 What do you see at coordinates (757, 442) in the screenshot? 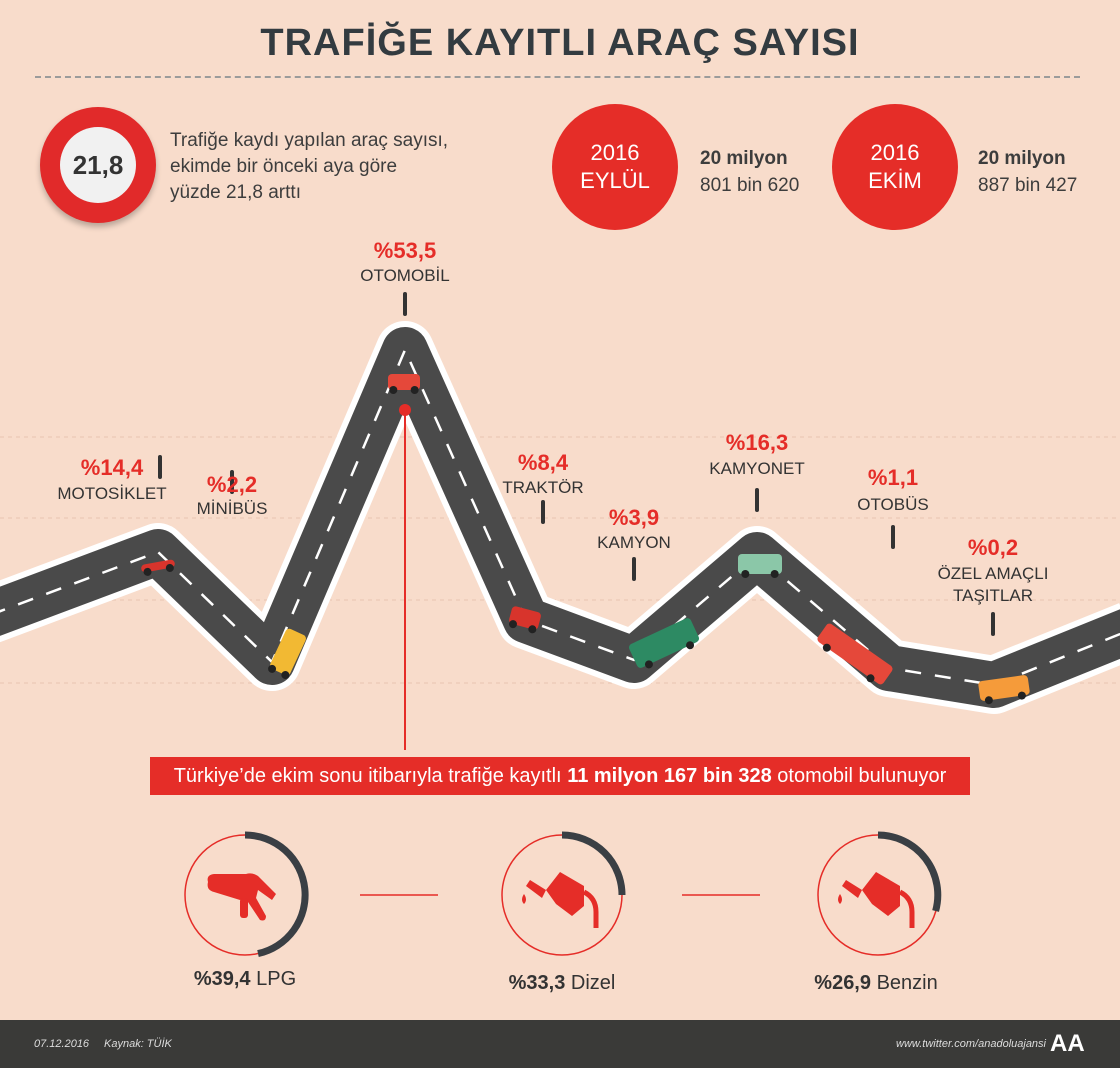
I see `percent-label: %16,3` at bounding box center [757, 442].